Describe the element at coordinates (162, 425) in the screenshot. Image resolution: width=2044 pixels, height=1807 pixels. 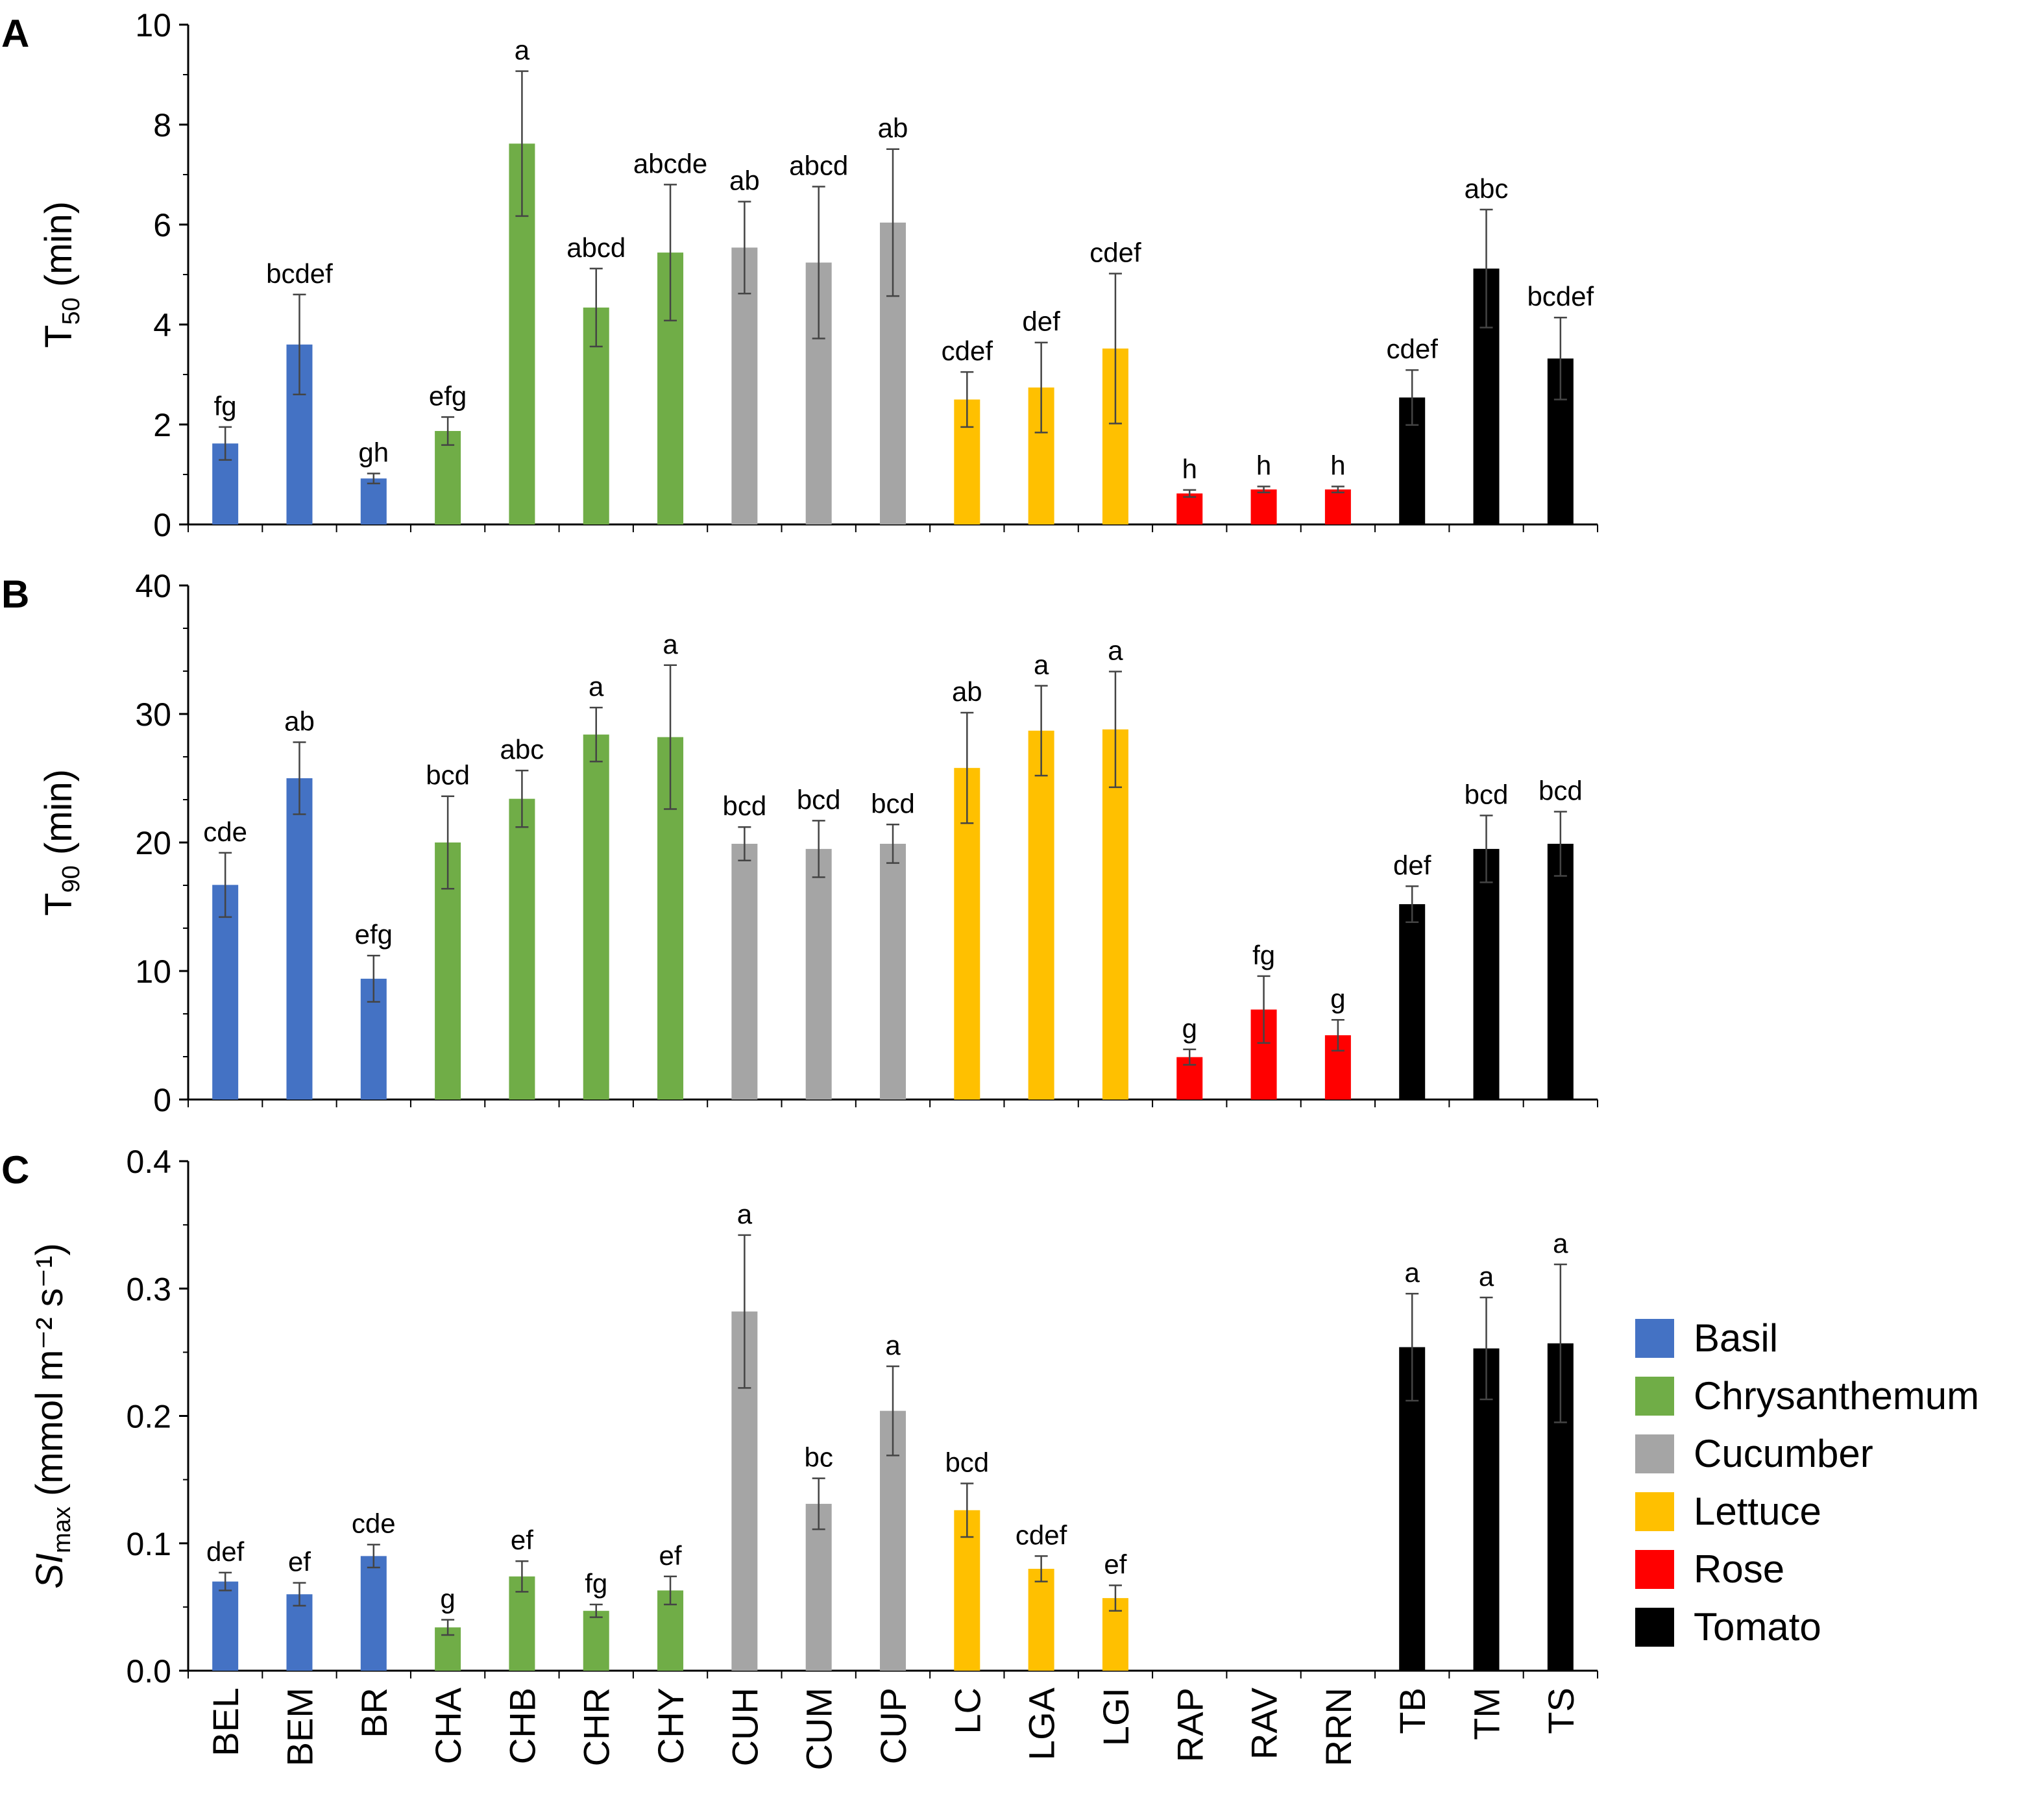
I see `y-tick-label: 2` at that location.